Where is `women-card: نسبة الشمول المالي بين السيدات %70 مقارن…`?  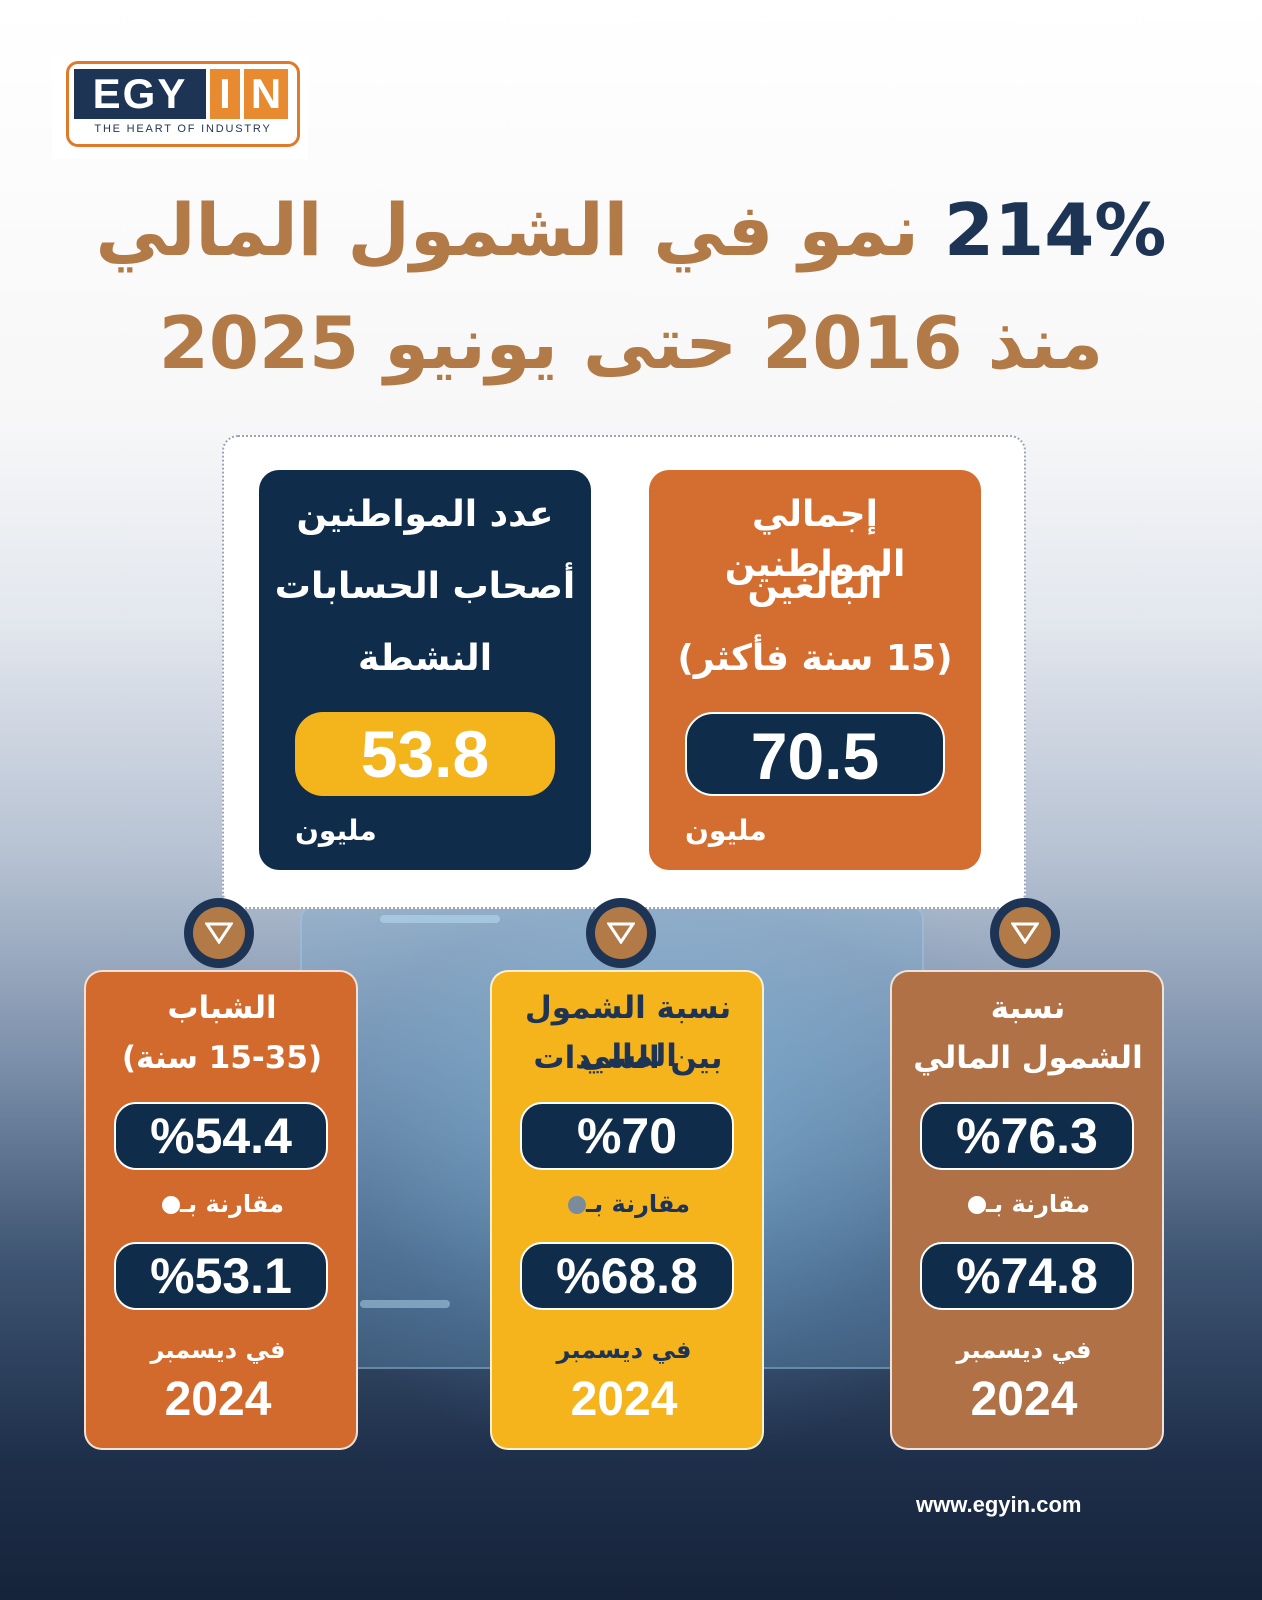
women-card: نسبة الشمول المالي بين السيدات %70 مقارن… is located at coordinates (627, 1210).